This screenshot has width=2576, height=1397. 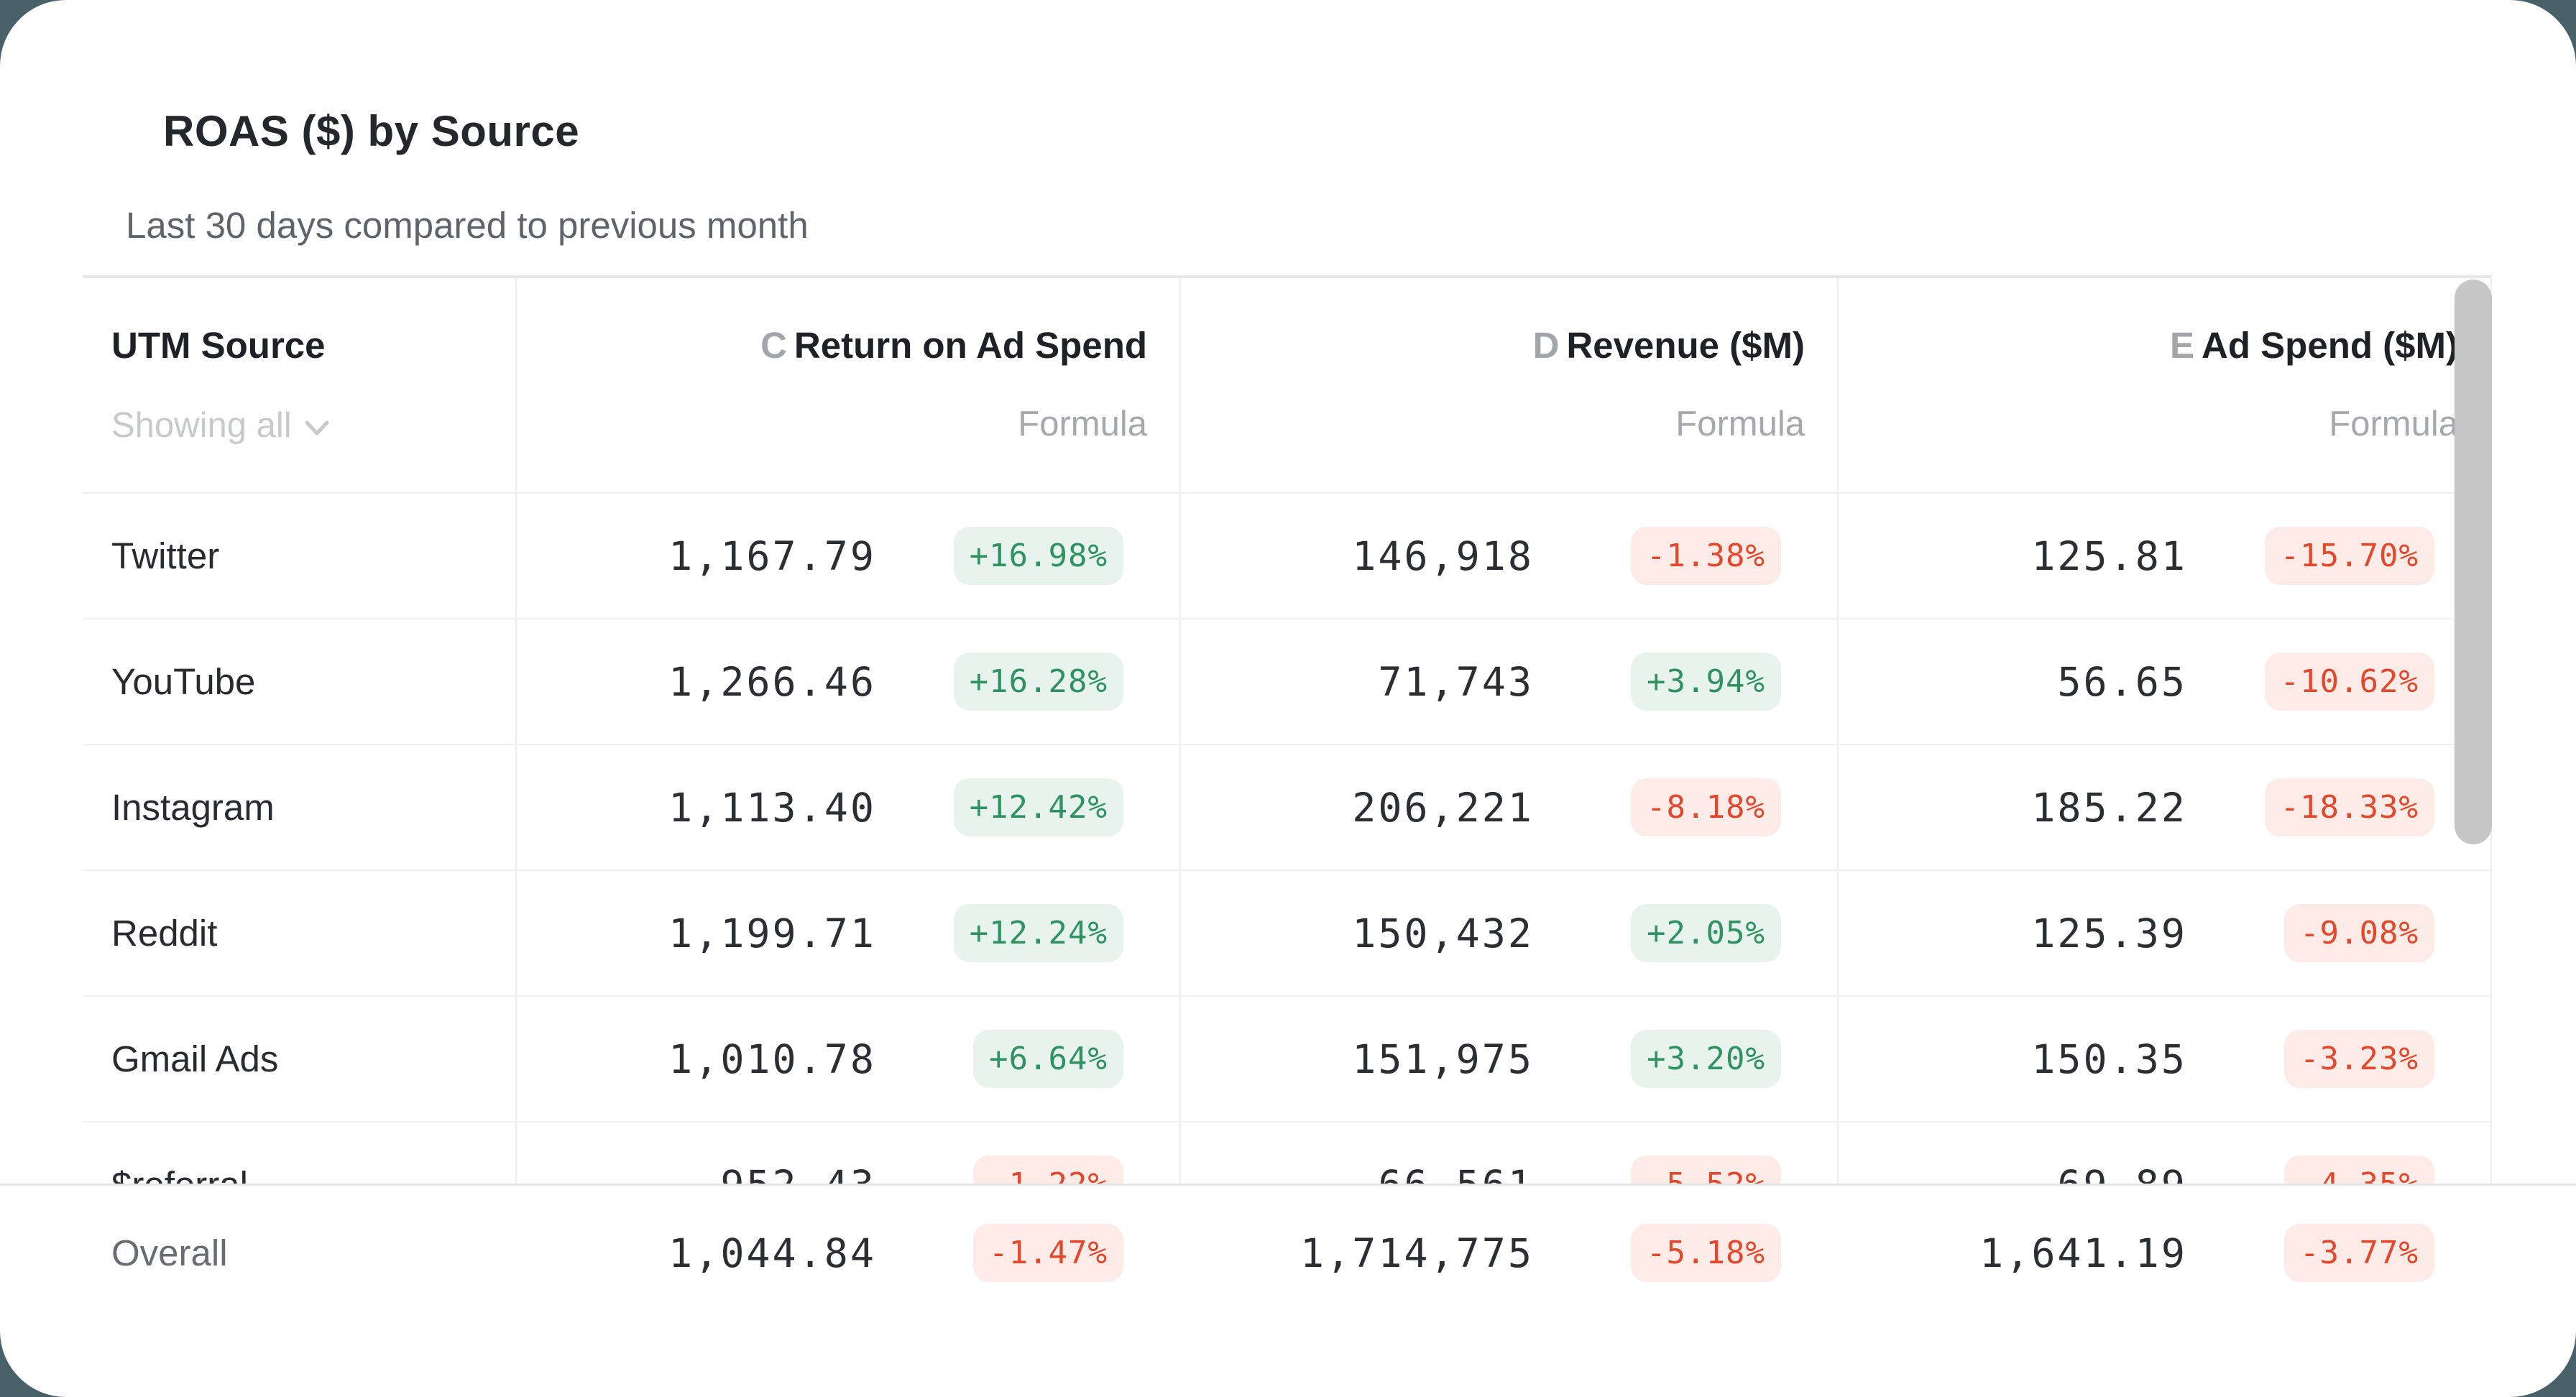 I want to click on delta-badge-box: -9.08%, so click(x=2326, y=933).